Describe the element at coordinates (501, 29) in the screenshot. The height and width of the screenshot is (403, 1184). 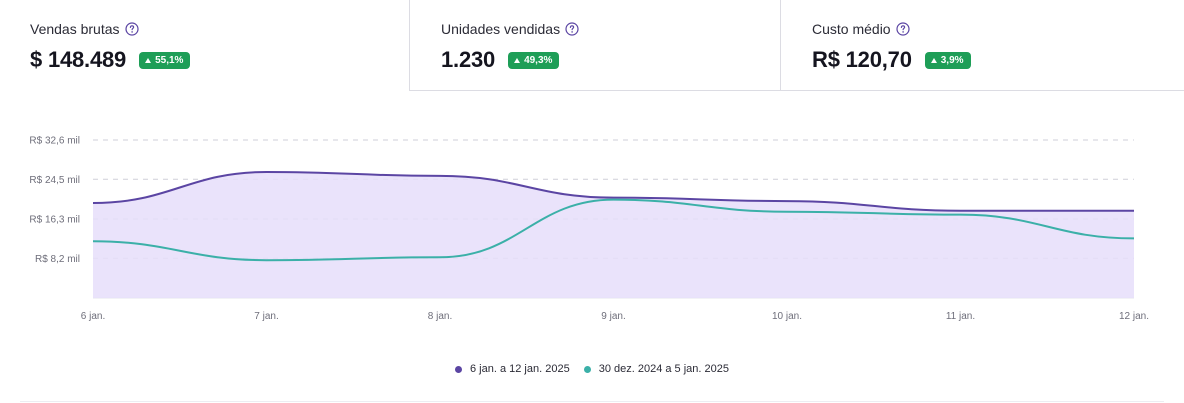
I see `kpi-label: Unidades vendidas` at that location.